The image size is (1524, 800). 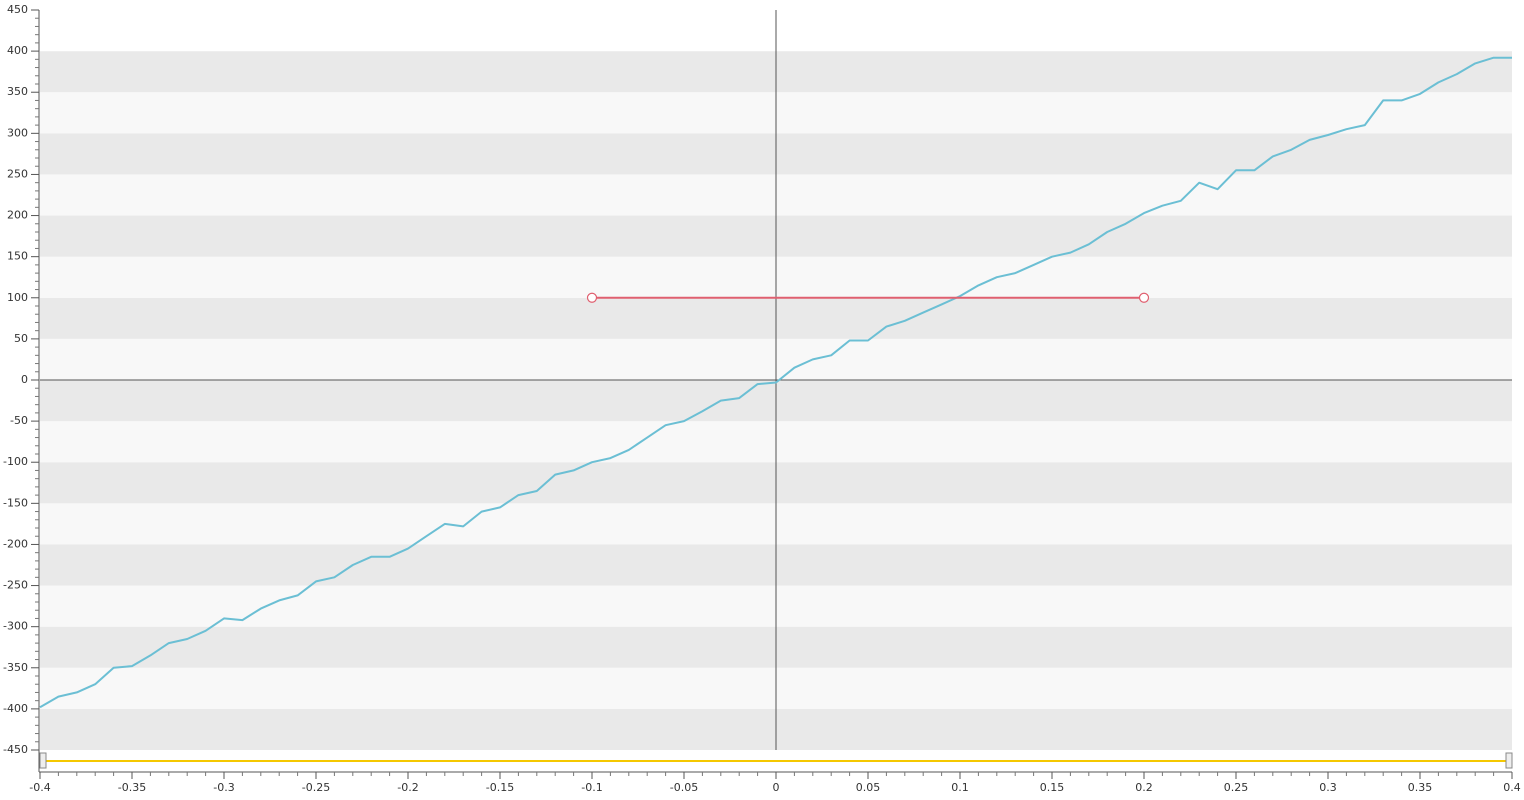 I want to click on x-tick-label: 0.2, so click(x=1144, y=787).